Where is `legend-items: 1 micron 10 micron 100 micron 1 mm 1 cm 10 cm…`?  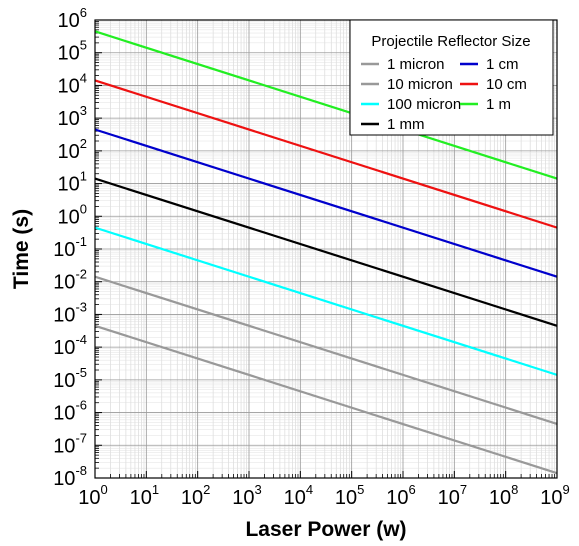
legend-items: 1 micron 10 micron 100 micron 1 mm 1 cm 10 cm… is located at coordinates (444, 94).